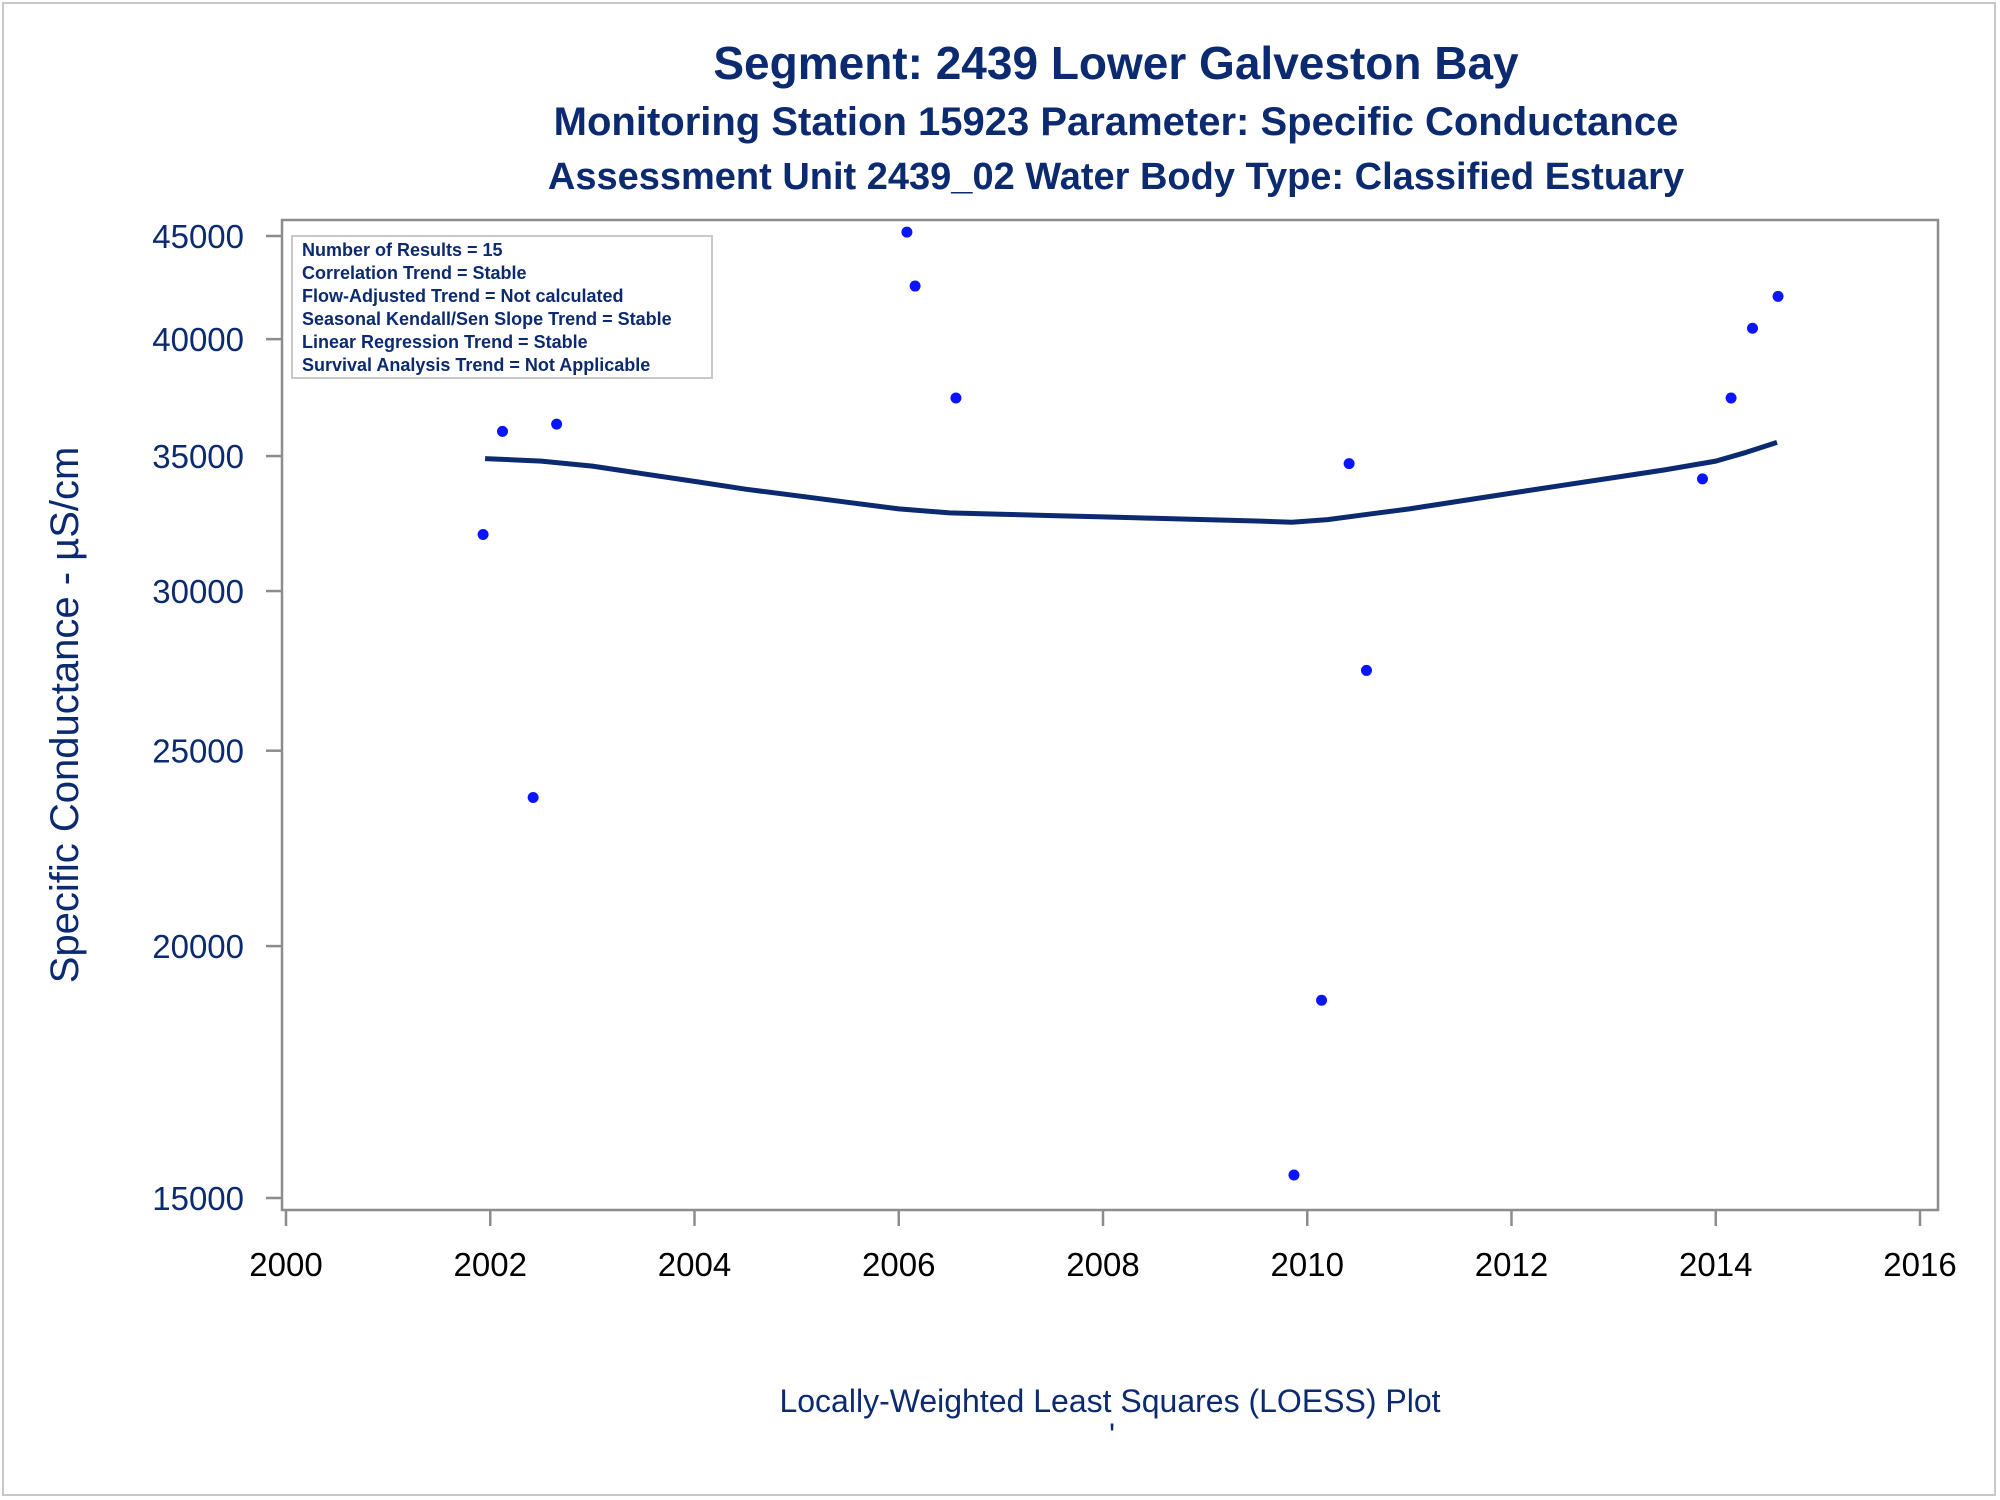 The width and height of the screenshot is (2000, 1500). What do you see at coordinates (198, 751) in the screenshot?
I see `y-tick-label-2: 25000` at bounding box center [198, 751].